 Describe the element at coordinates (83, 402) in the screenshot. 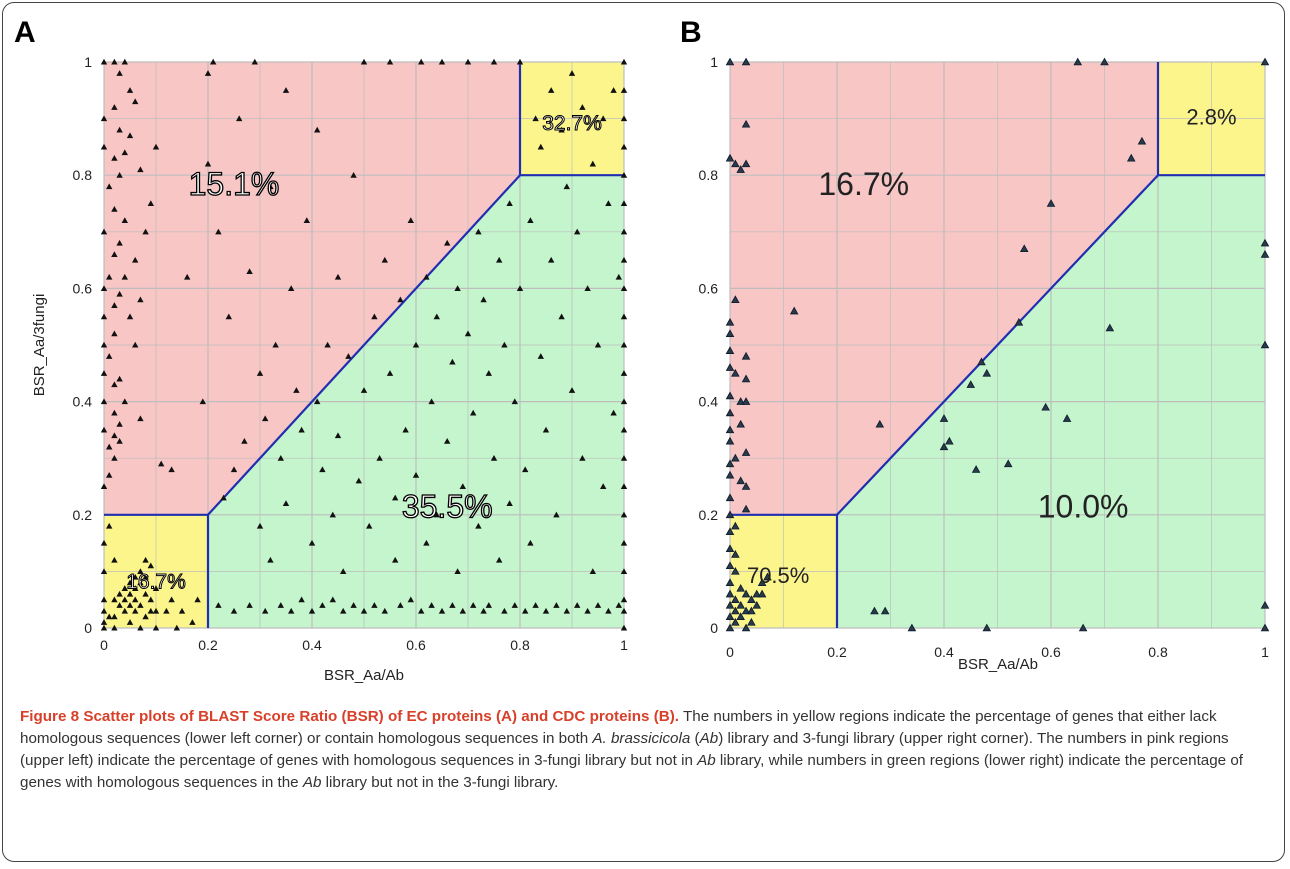

I see `panel-a-y-tick-label: 0.4` at that location.